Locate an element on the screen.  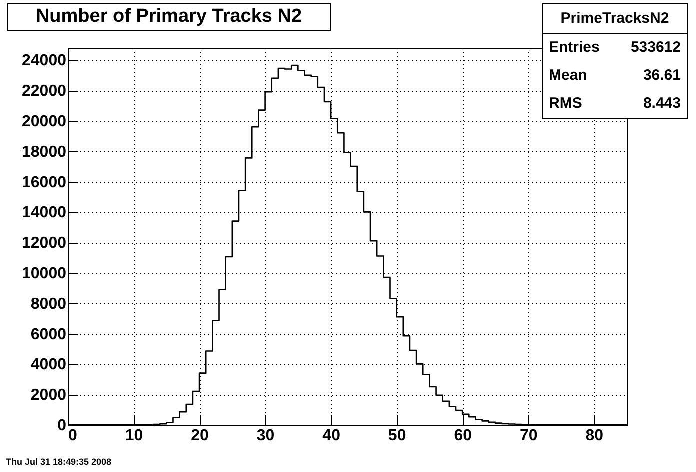
y-tick-label: 10000 is located at coordinates (44, 273).